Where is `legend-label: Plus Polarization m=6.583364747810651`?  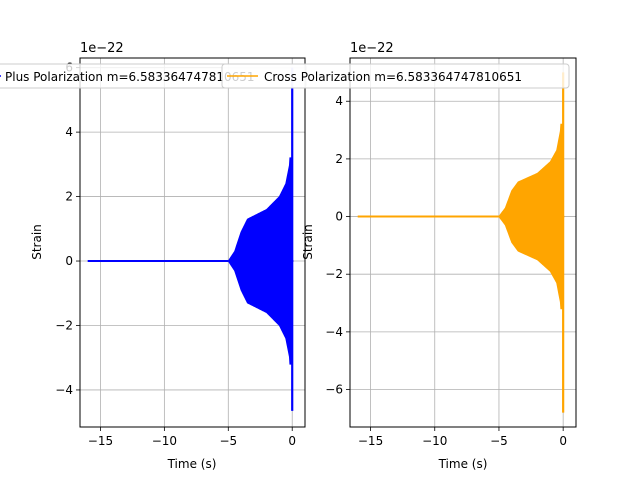 legend-label: Plus Polarization m=6.583364747810651 is located at coordinates (130, 77).